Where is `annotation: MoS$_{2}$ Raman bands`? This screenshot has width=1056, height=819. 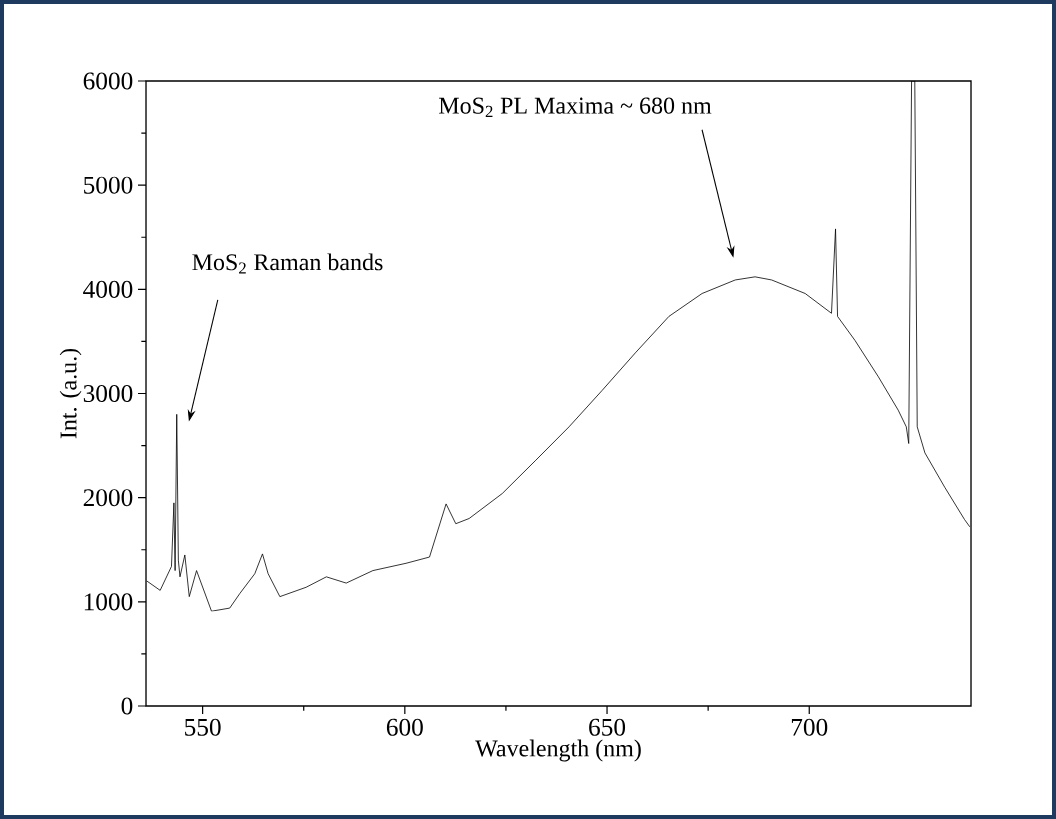
annotation: MoS$_{2}$ Raman bands is located at coordinates (287, 263).